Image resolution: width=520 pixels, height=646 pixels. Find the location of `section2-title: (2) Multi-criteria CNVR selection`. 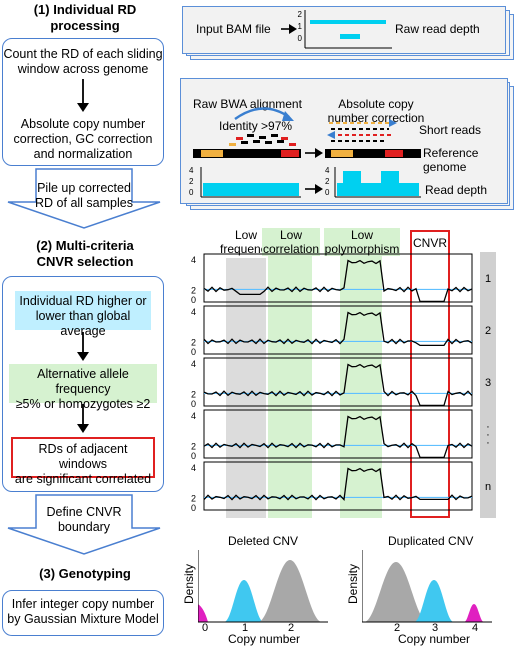

section2-title: (2) Multi-criteria CNVR selection is located at coordinates (85, 254).